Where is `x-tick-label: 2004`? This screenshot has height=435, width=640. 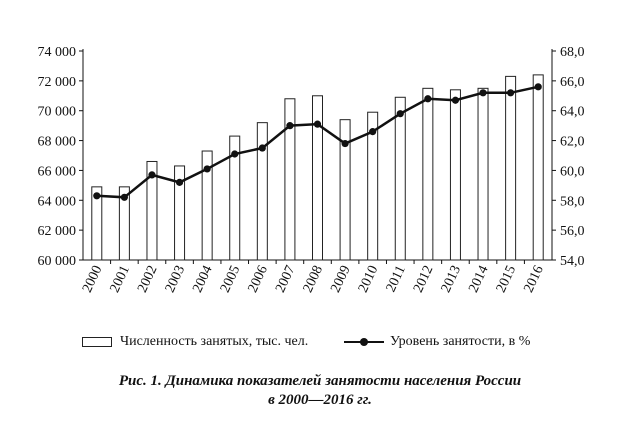
x-tick-label: 2004 is located at coordinates (202, 279).